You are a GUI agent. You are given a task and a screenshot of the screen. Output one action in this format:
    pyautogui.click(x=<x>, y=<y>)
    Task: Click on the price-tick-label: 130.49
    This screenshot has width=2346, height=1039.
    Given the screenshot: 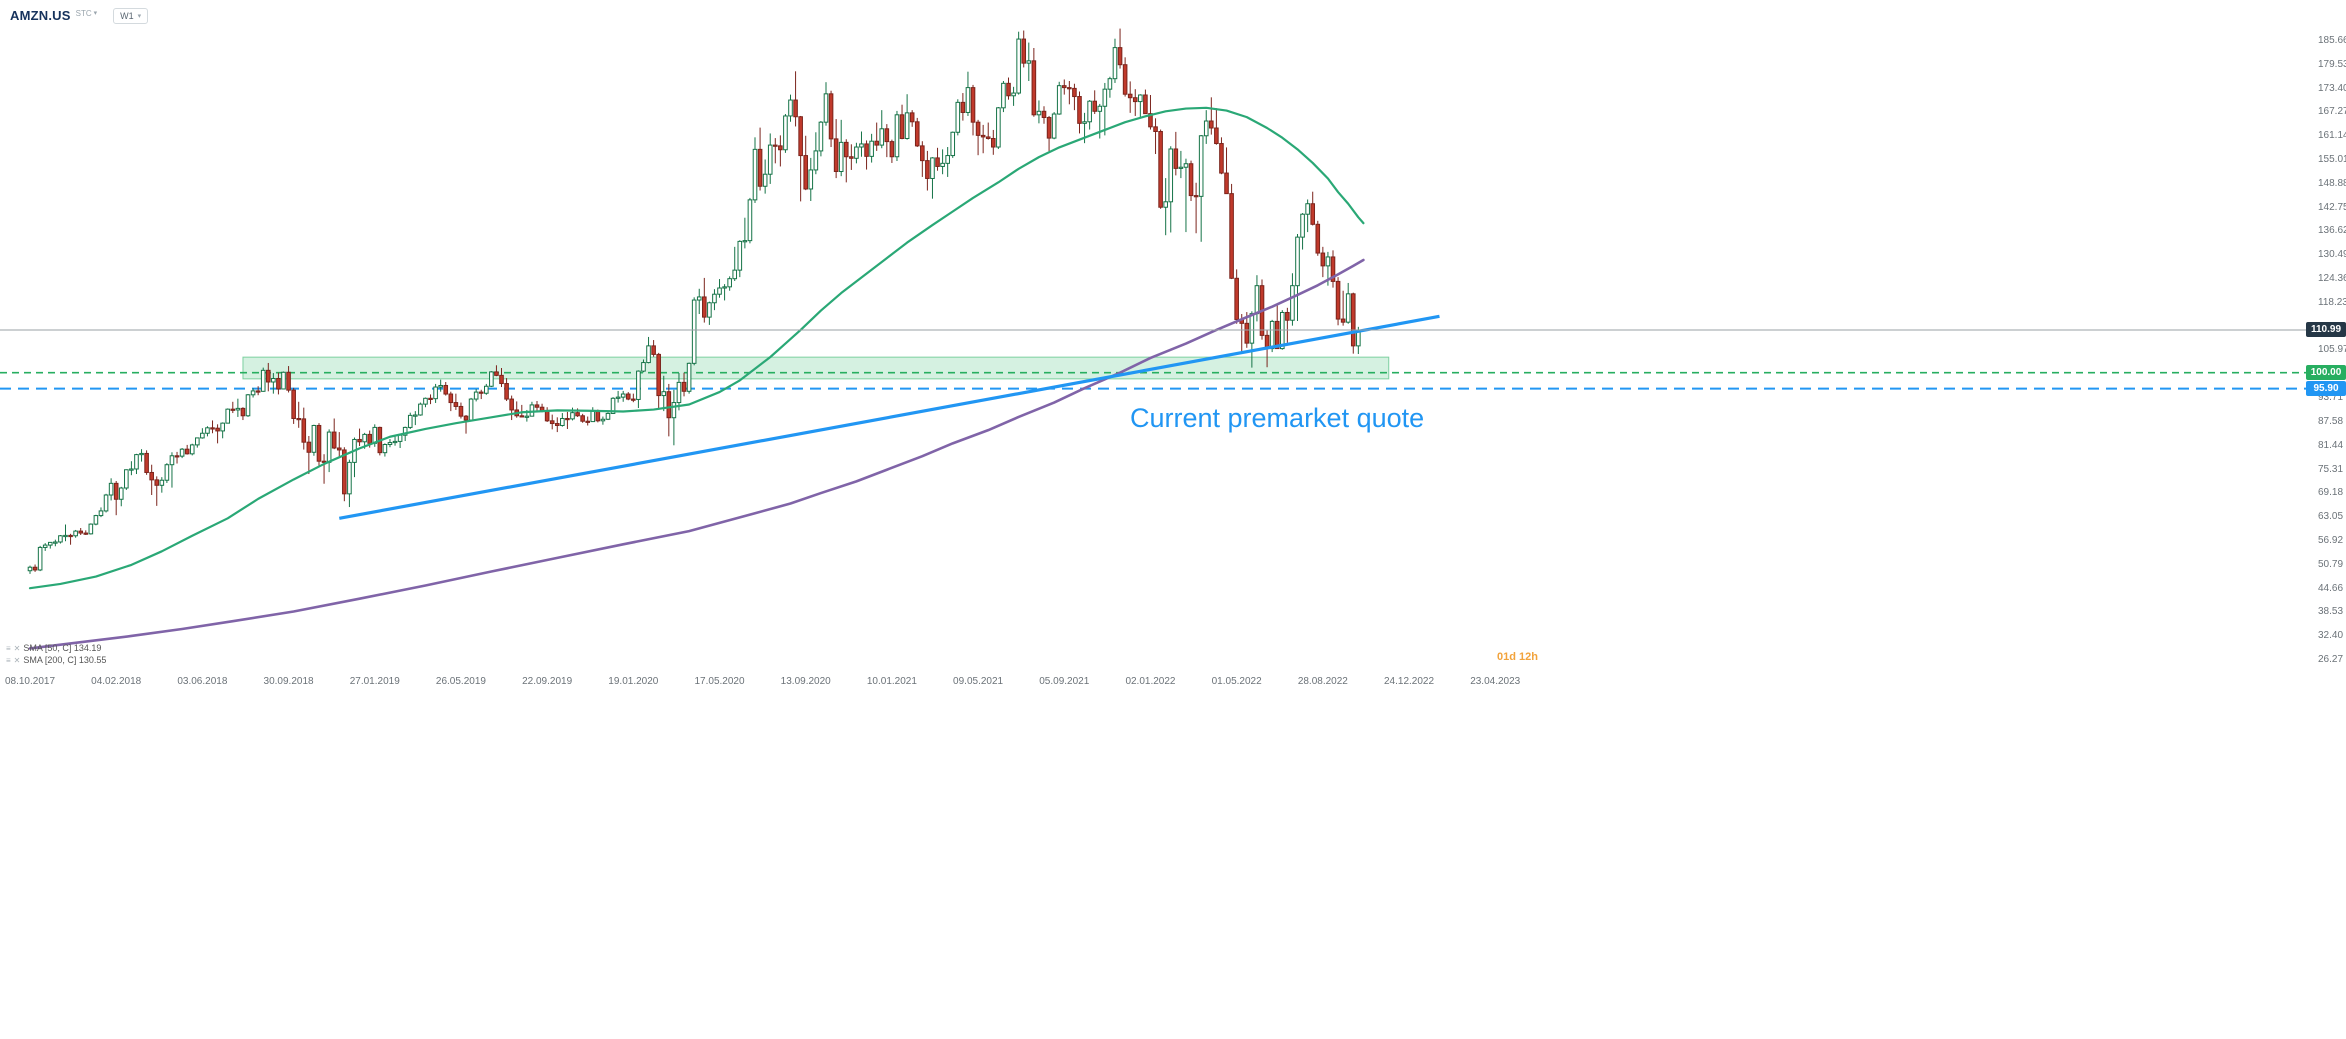 What is the action you would take?
    pyautogui.click(x=2332, y=255)
    